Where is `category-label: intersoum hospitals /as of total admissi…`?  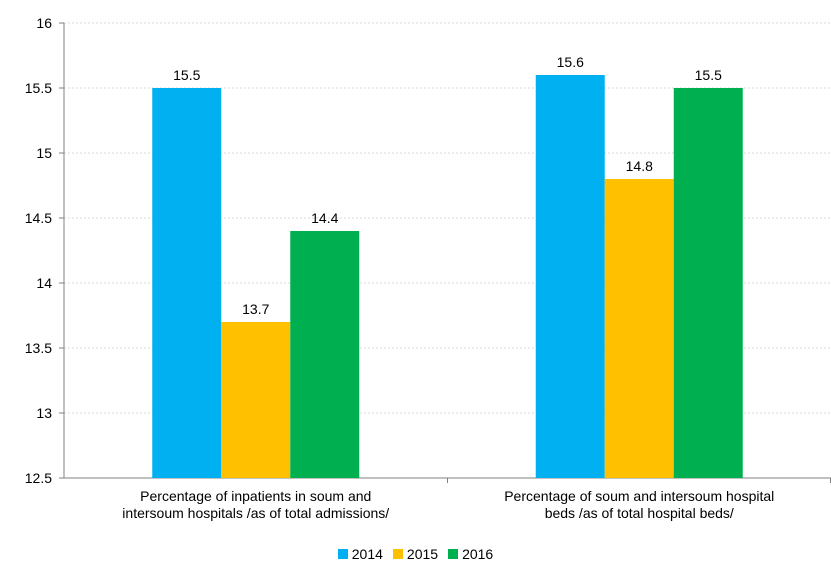 category-label: intersoum hospitals /as of total admissi… is located at coordinates (255, 513).